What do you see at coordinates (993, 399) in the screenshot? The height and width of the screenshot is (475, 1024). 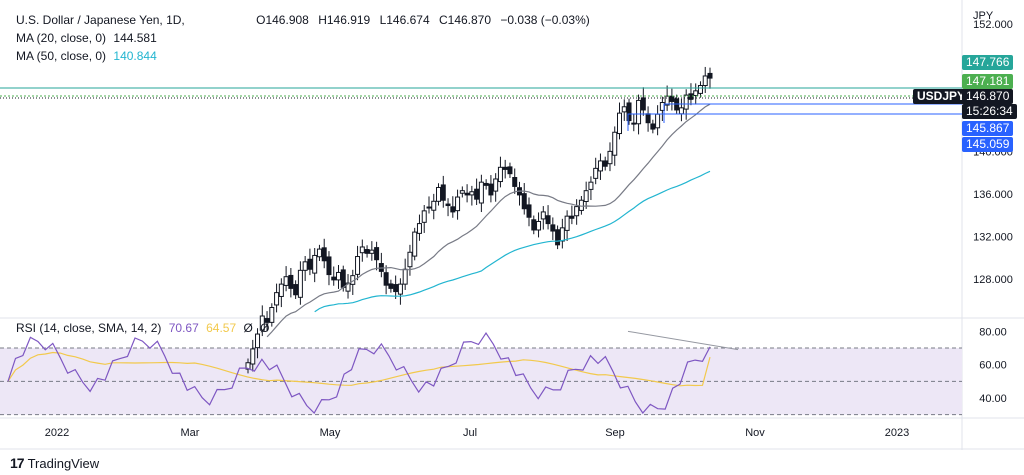 I see `rsi-tick-label: 40.00` at bounding box center [993, 399].